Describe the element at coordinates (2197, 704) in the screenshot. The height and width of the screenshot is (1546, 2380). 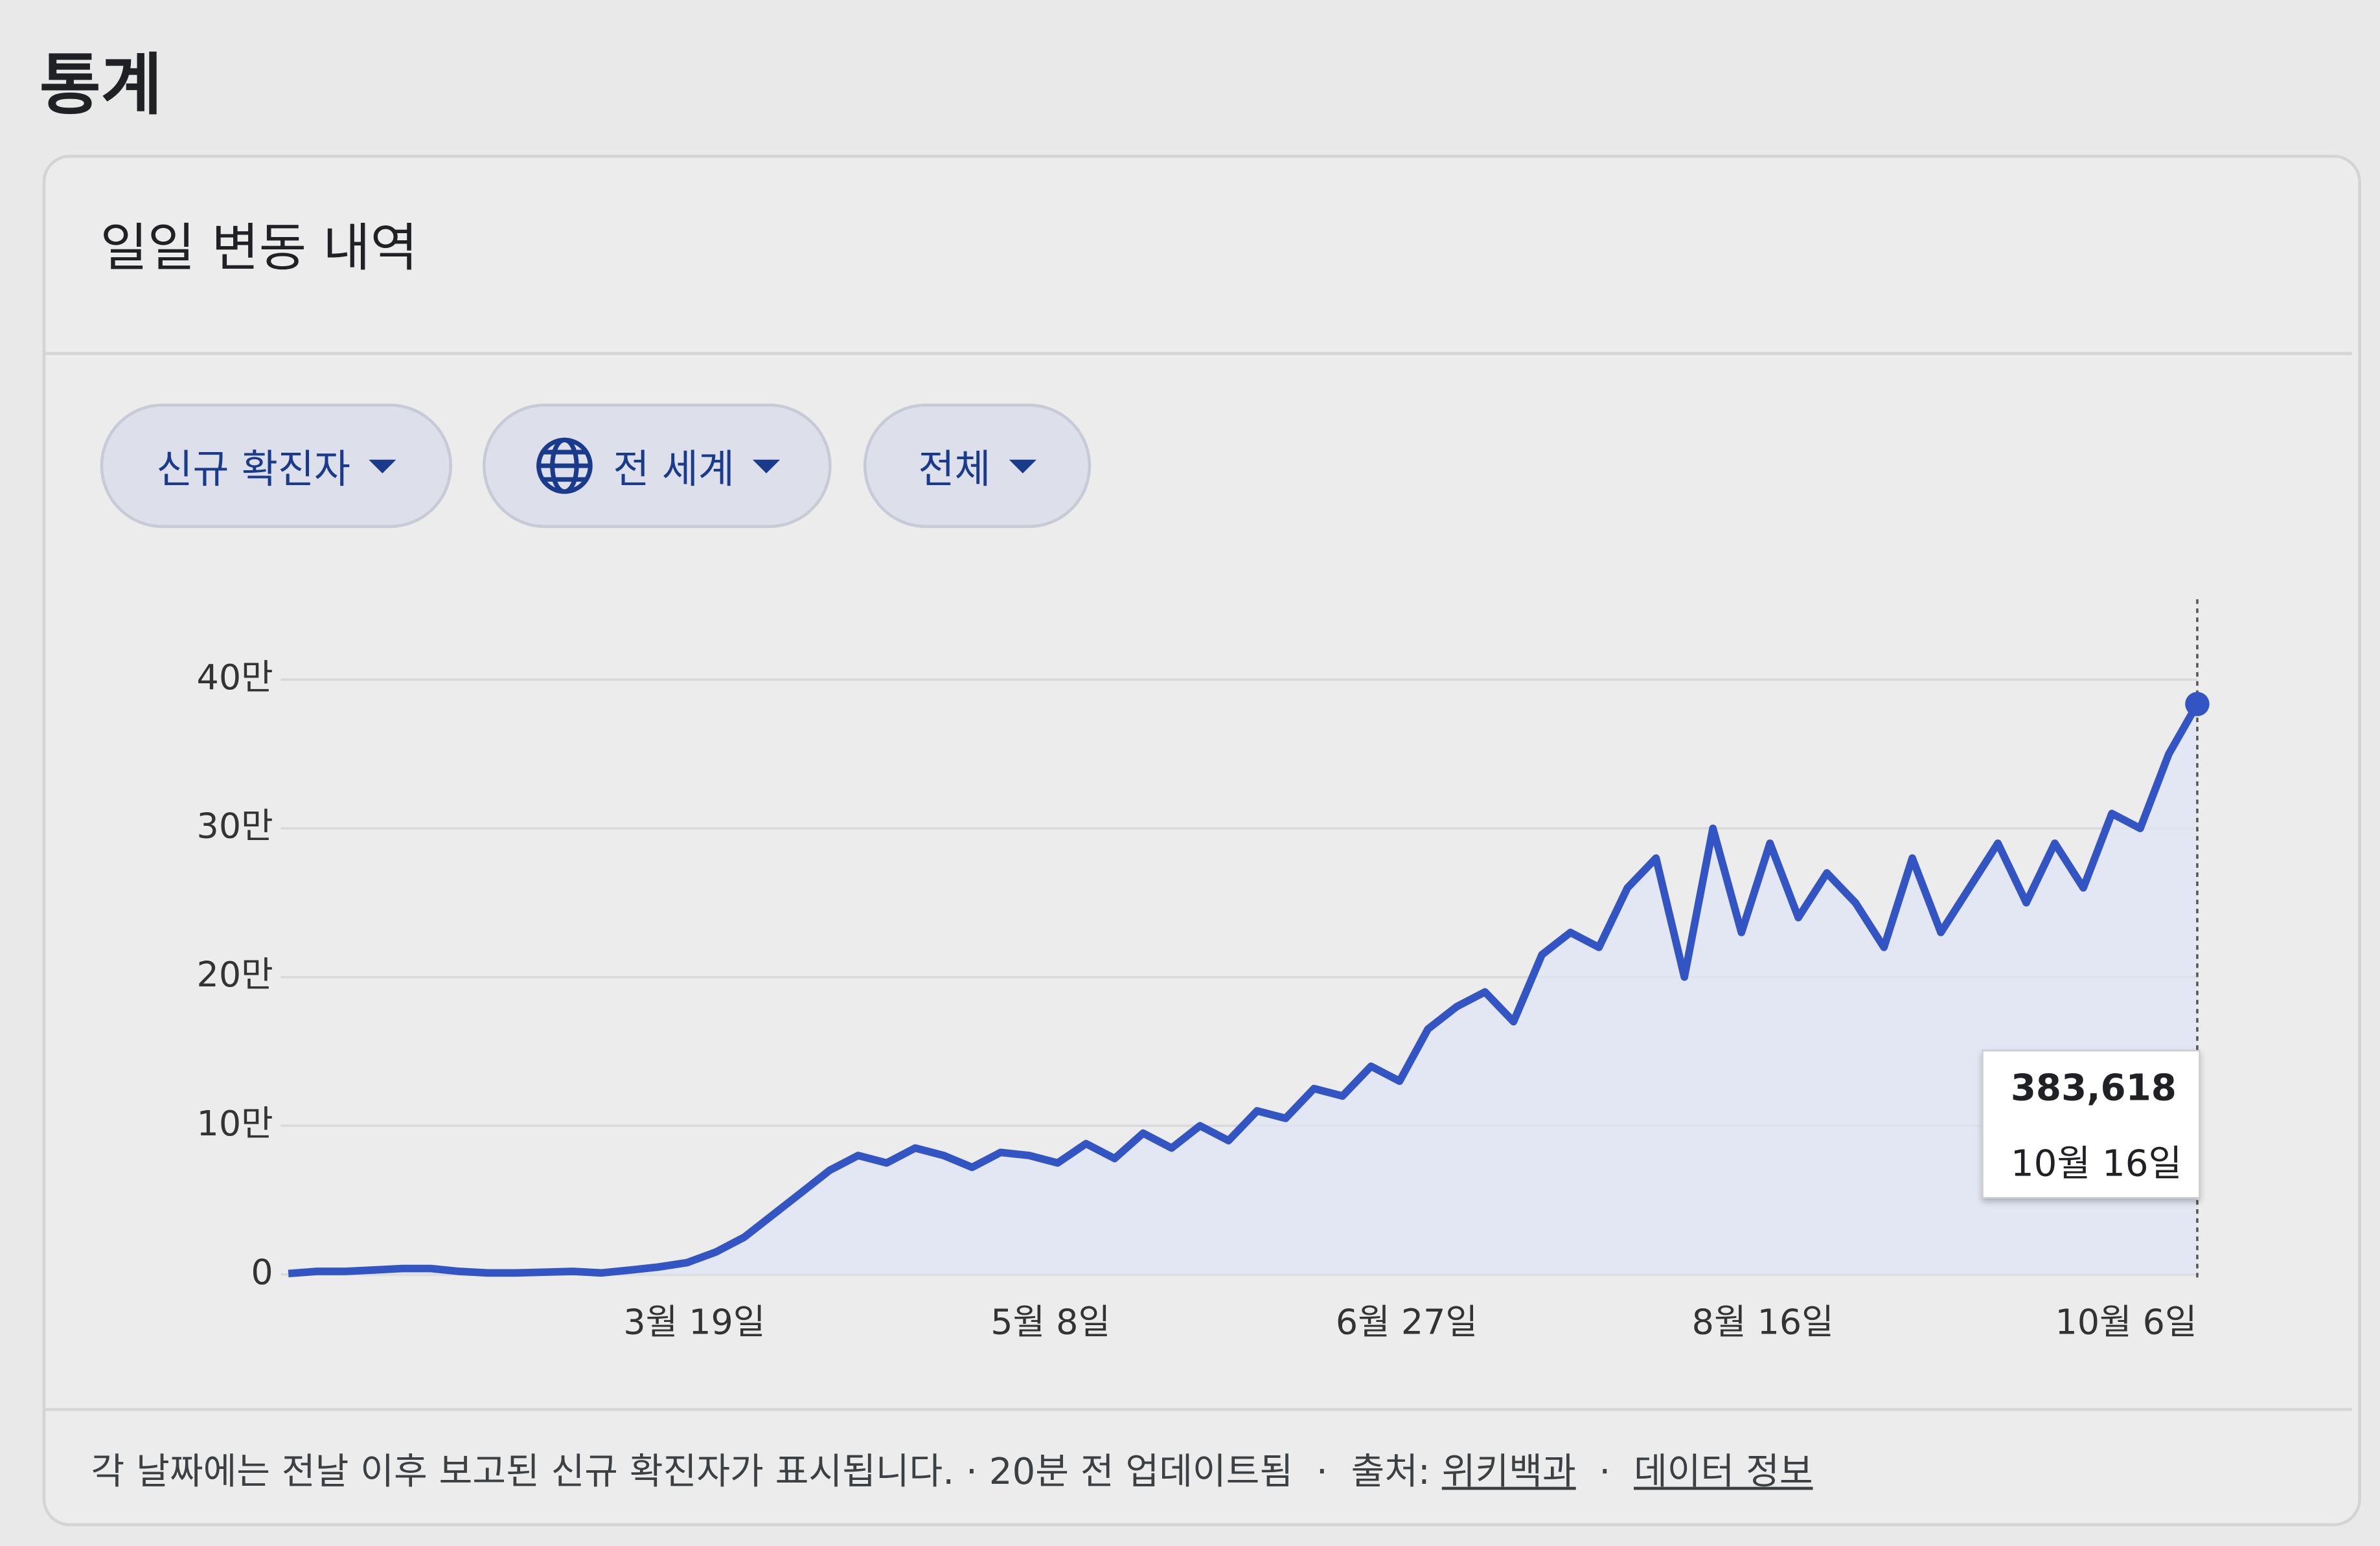
I see `hover-point` at that location.